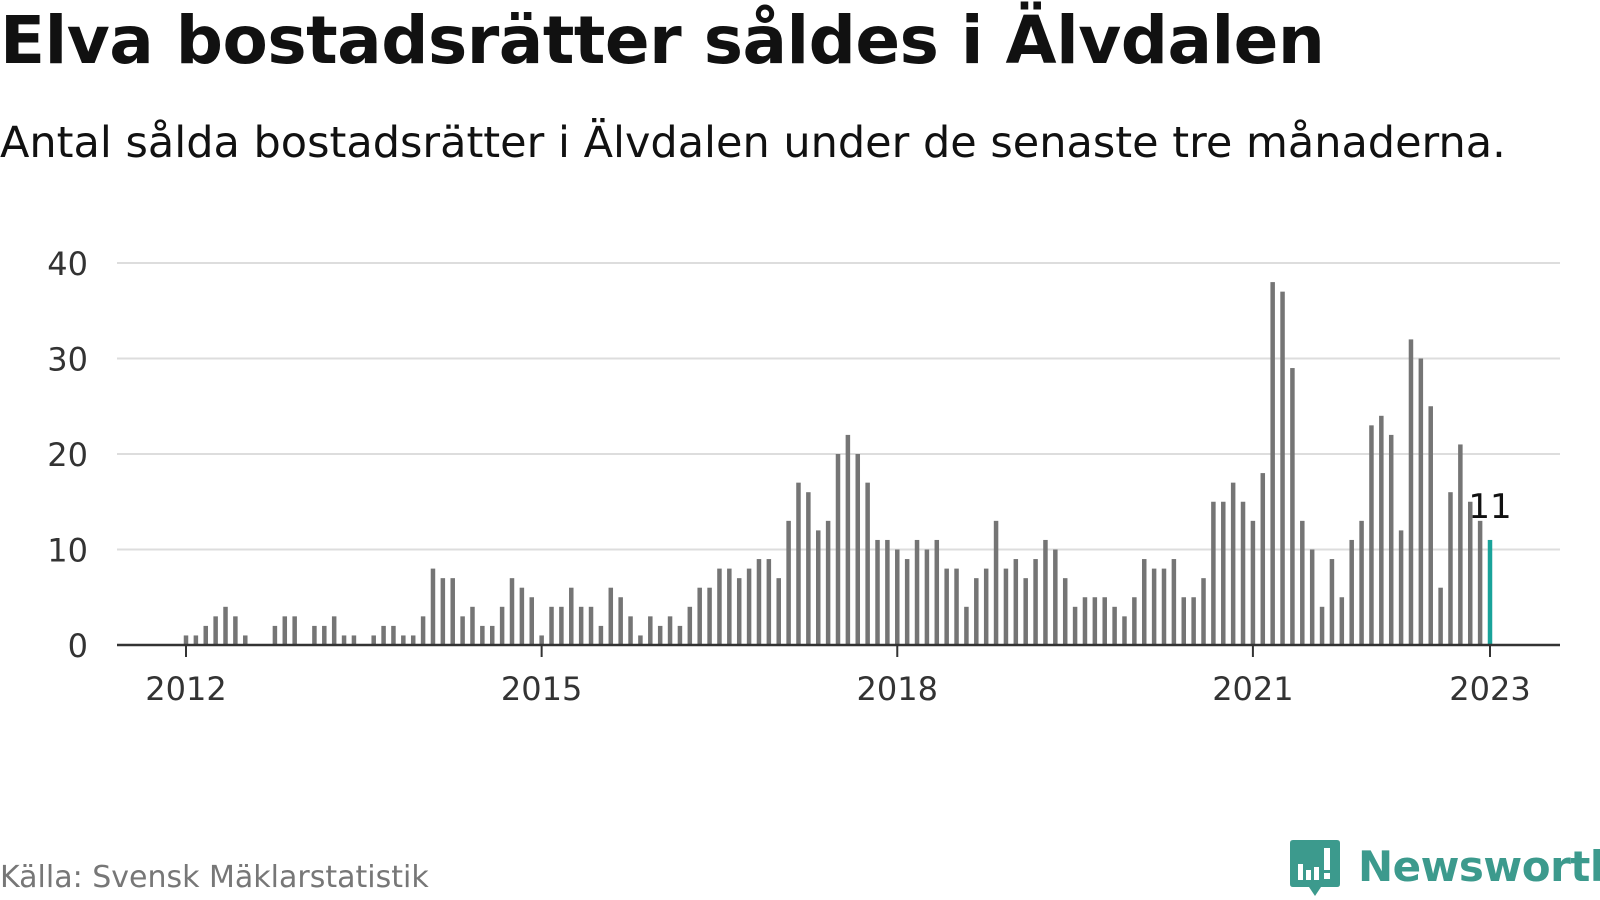 This screenshot has height=900, width=1600. What do you see at coordinates (1315, 868) in the screenshot?
I see `newsworthy-logo-icon` at bounding box center [1315, 868].